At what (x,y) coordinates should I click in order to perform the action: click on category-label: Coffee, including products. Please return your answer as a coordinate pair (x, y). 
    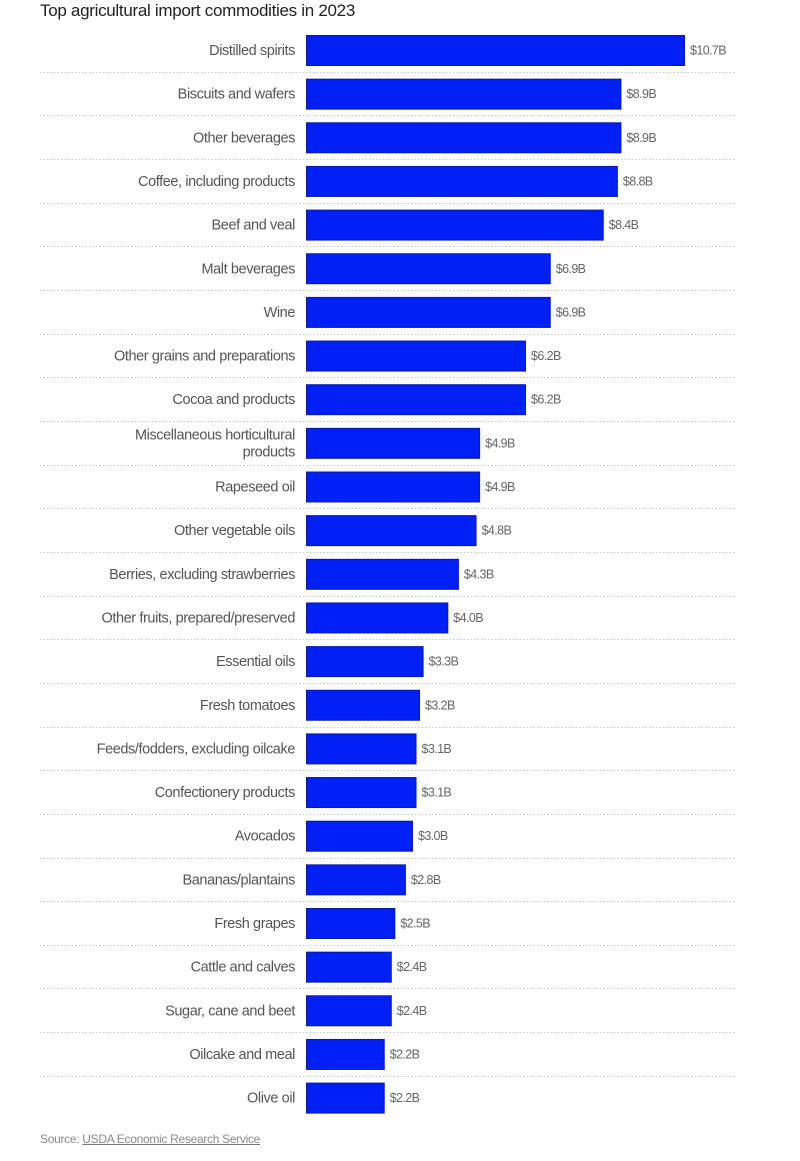
    Looking at the image, I should click on (216, 182).